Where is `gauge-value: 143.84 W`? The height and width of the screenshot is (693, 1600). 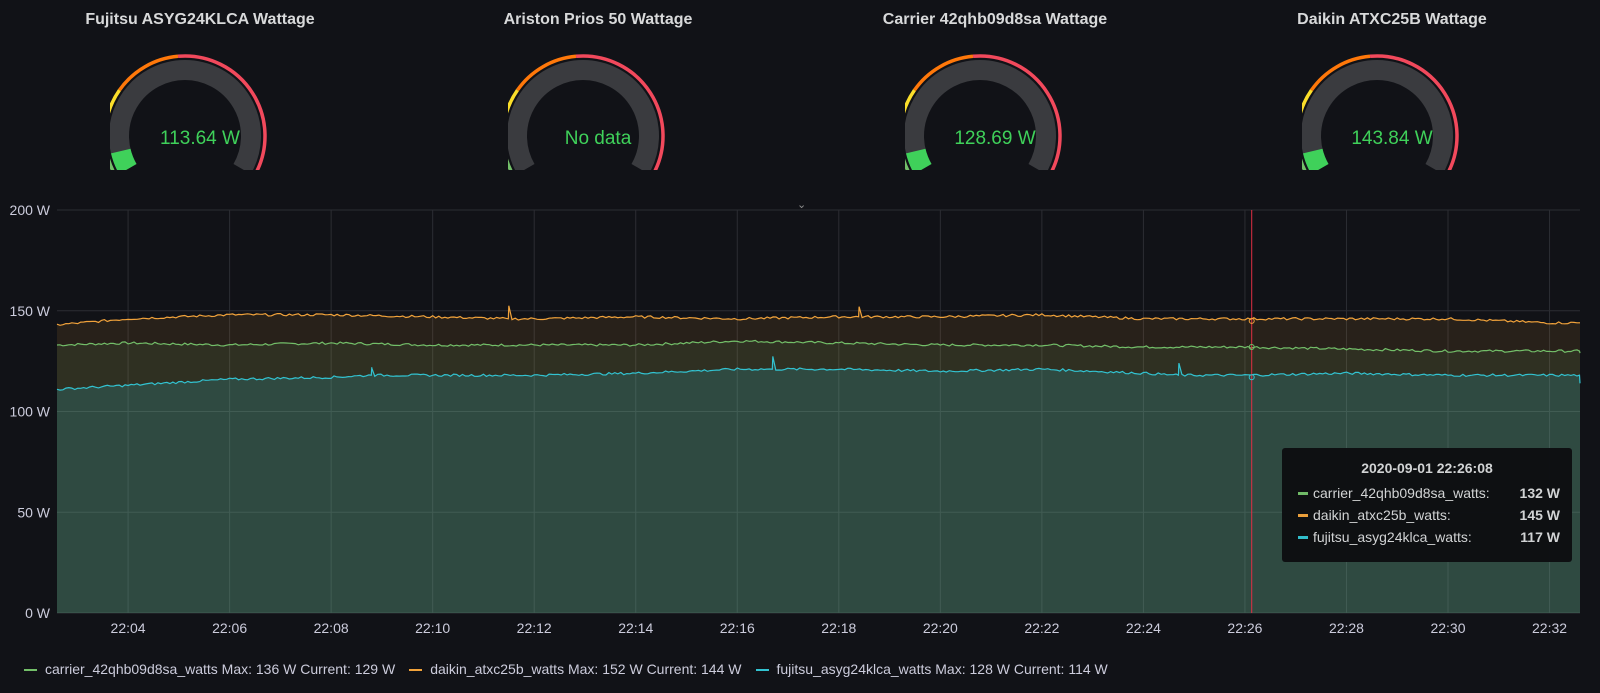
gauge-value: 143.84 W is located at coordinates (1392, 138).